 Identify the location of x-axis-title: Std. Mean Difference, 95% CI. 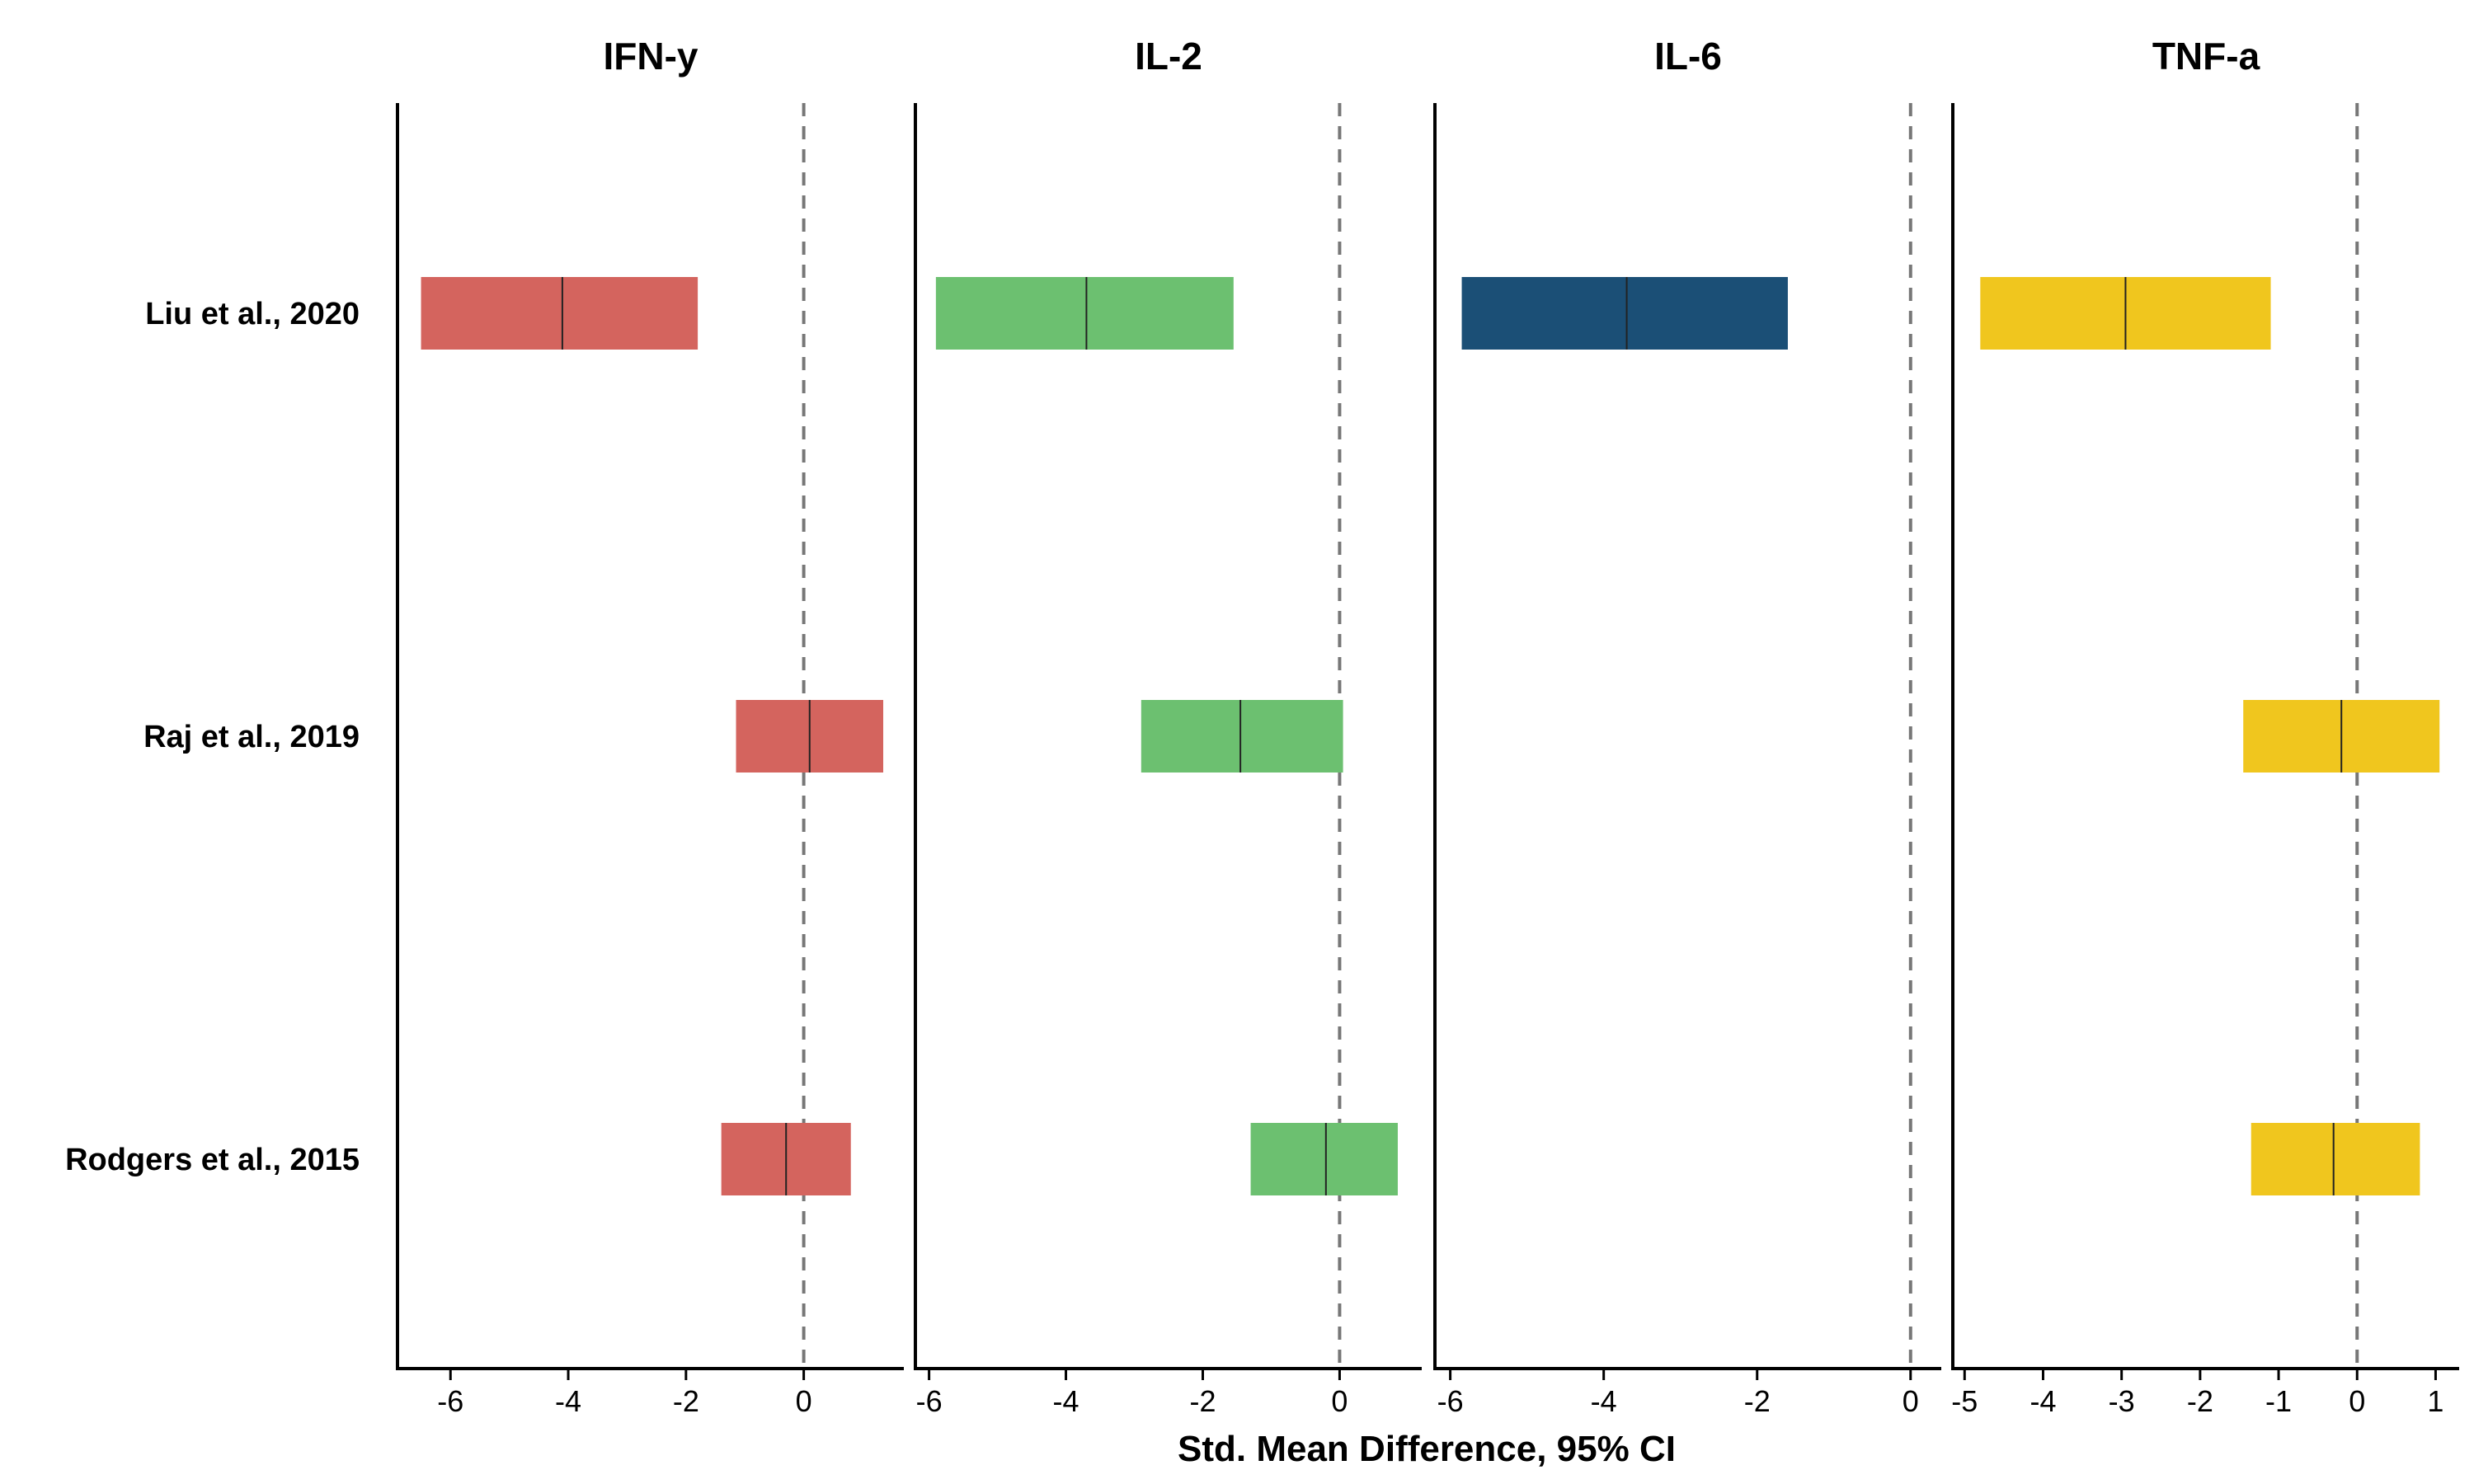
(1427, 1449).